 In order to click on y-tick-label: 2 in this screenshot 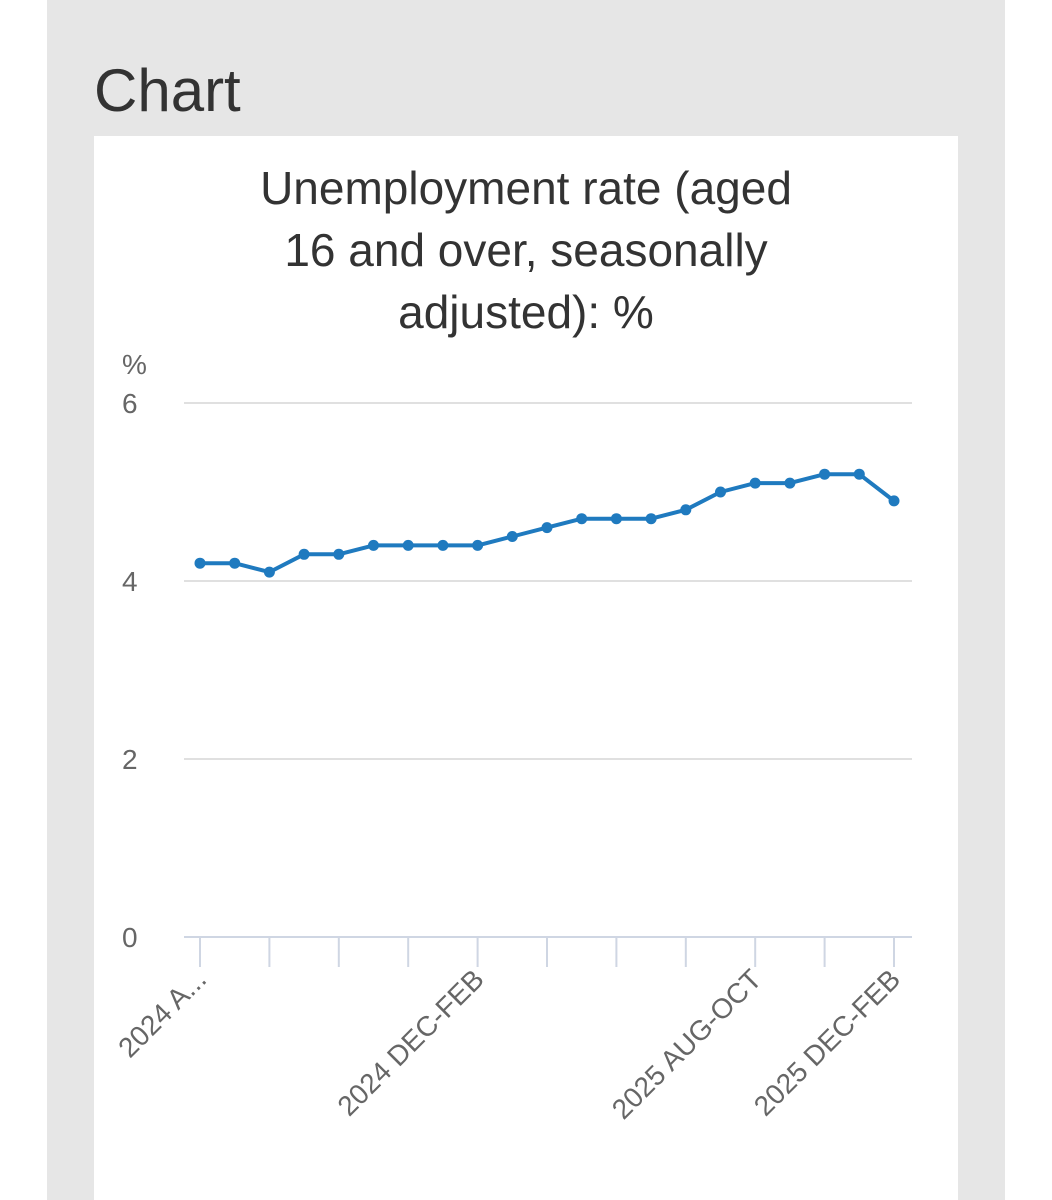, I will do `click(130, 759)`.